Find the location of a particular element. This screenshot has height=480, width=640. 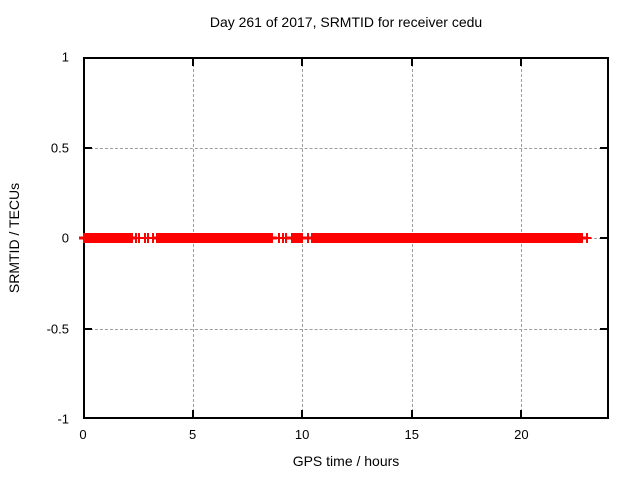

x-axis-label: GPS time / hours is located at coordinates (346, 461).